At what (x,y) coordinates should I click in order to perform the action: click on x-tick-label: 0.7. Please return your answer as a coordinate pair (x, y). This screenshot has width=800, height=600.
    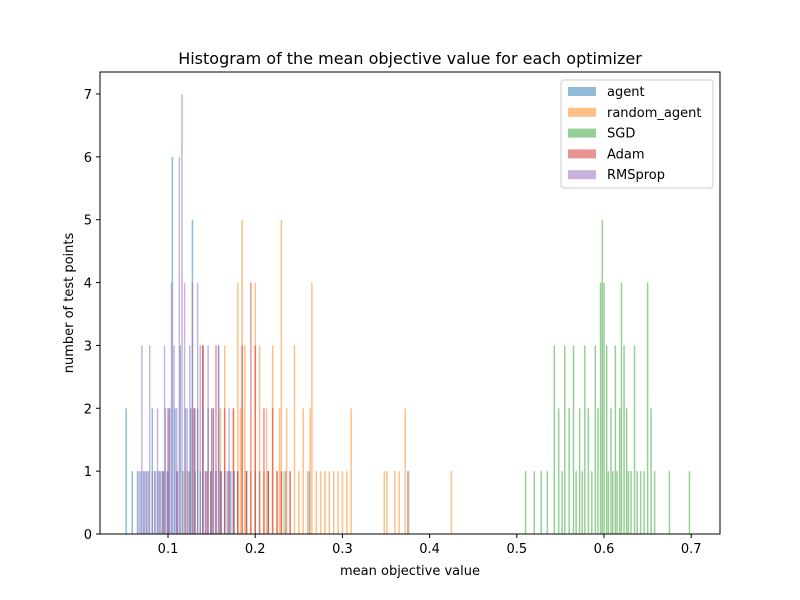
    Looking at the image, I should click on (691, 549).